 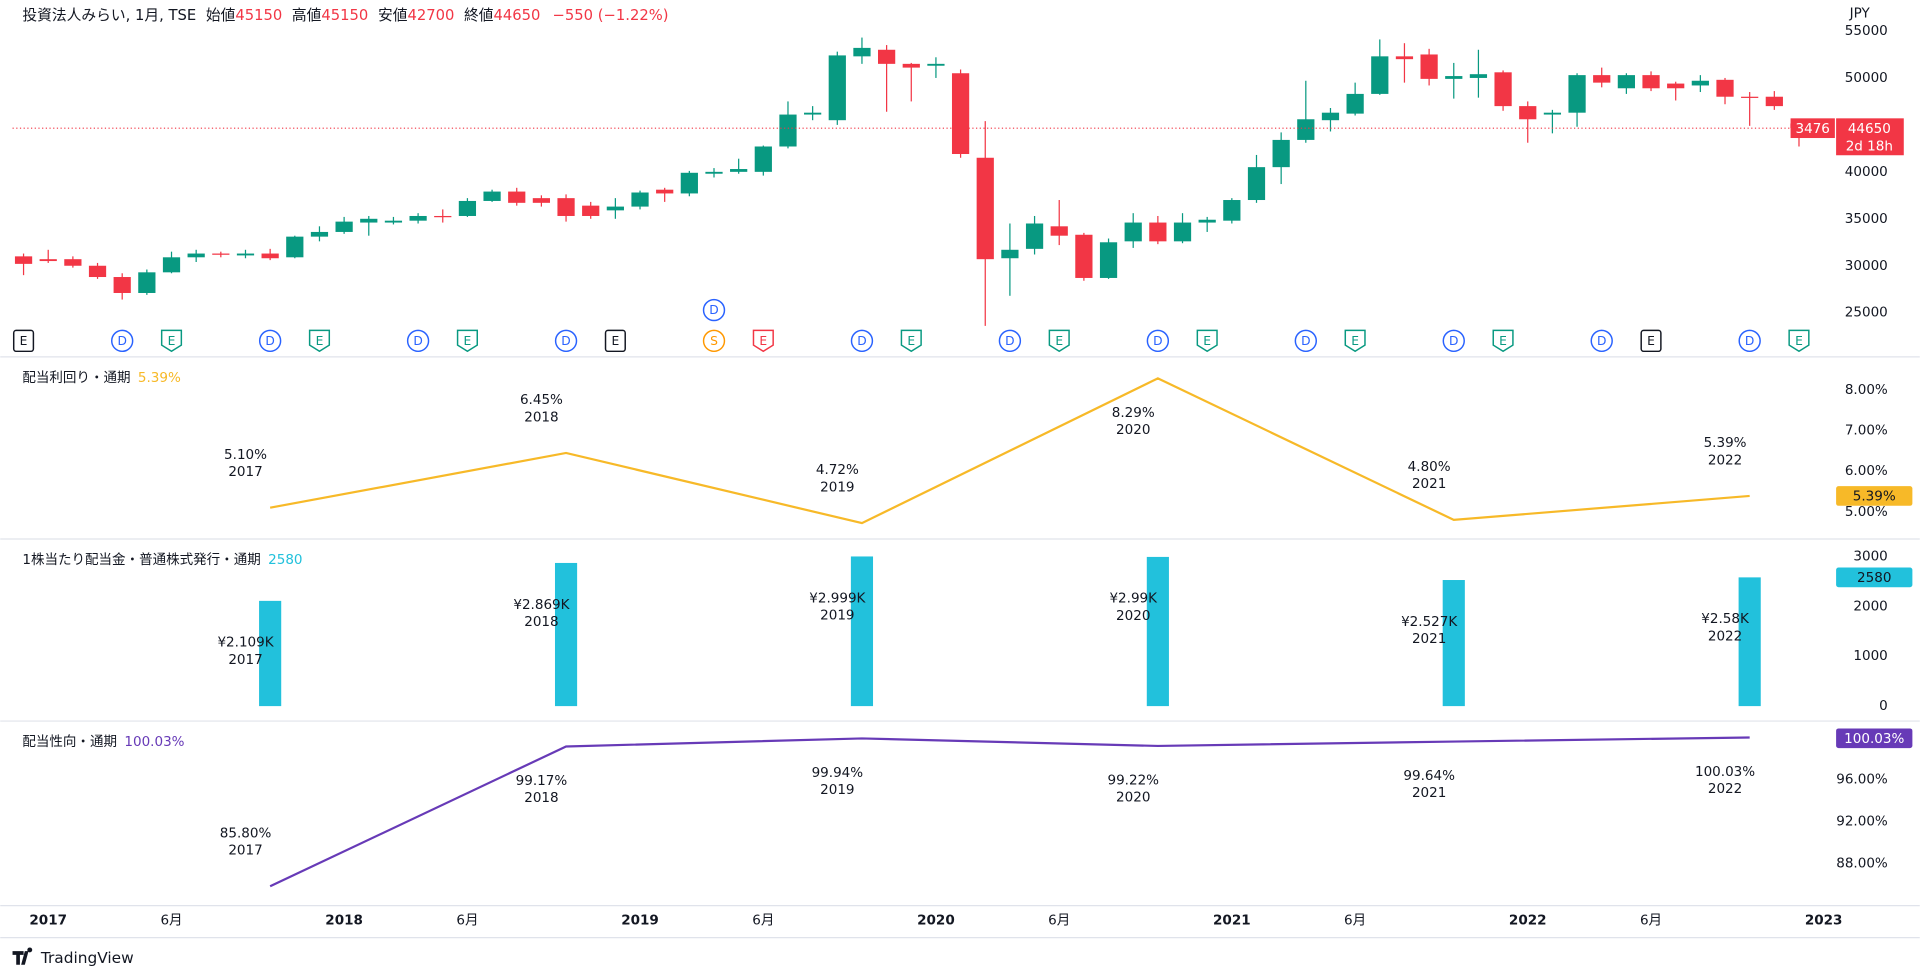 What do you see at coordinates (837, 598) in the screenshot?
I see `data-label-value: ¥2.999K` at bounding box center [837, 598].